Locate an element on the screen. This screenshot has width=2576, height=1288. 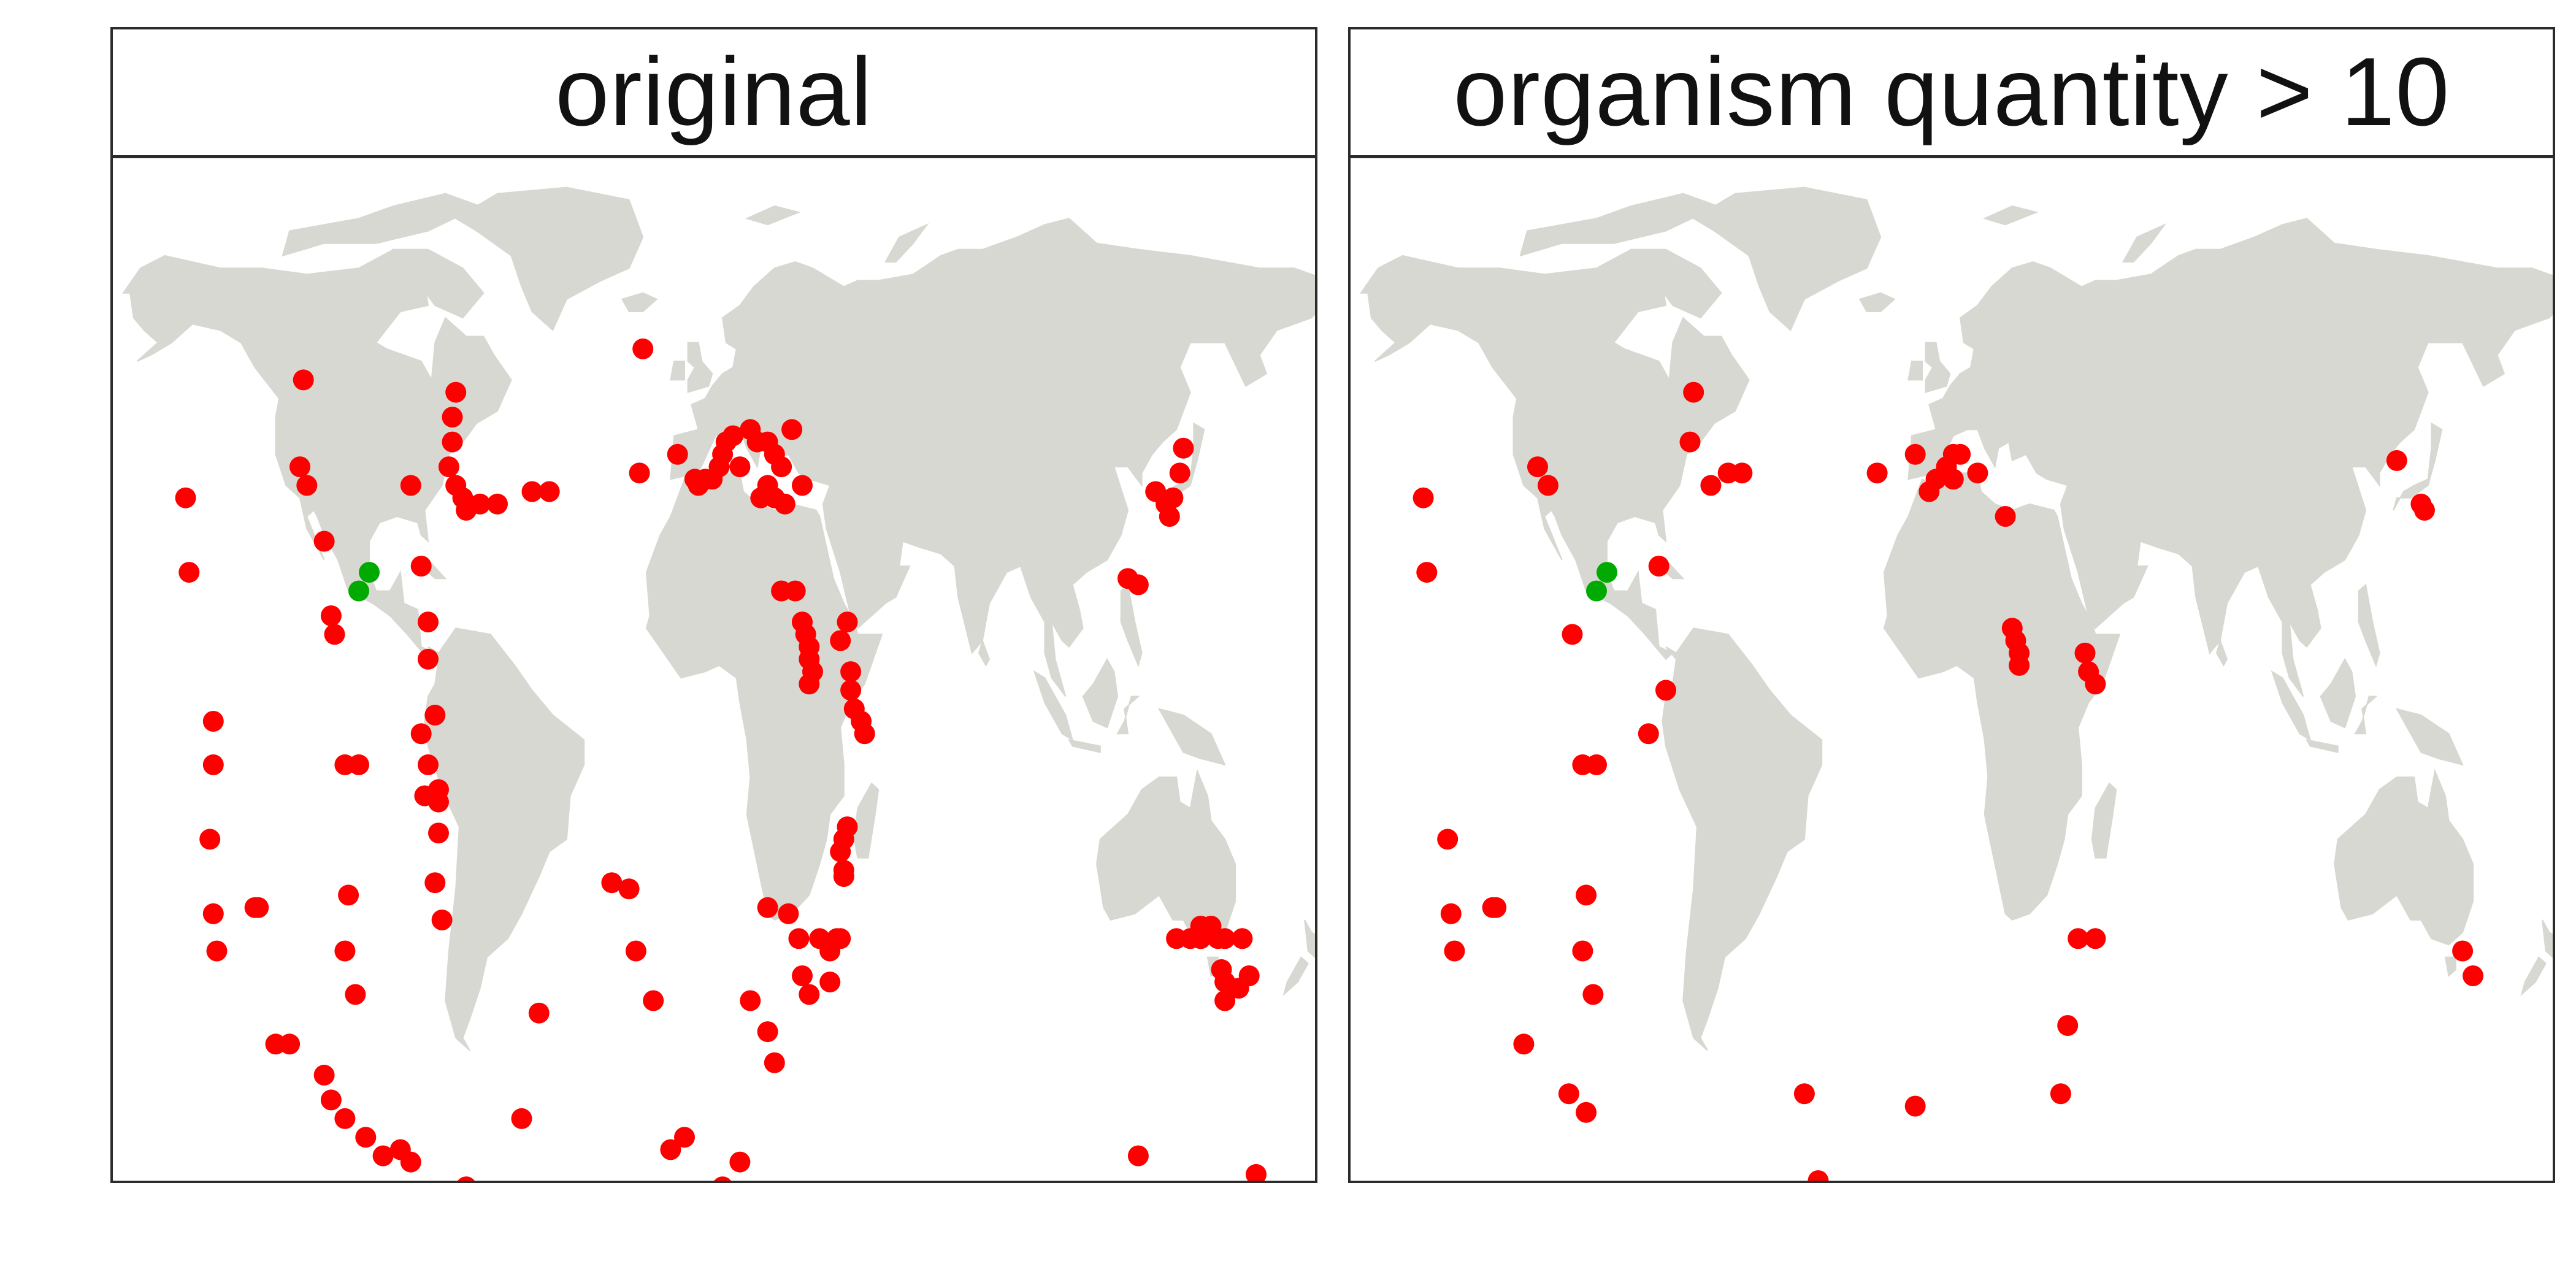
land-new-guinea is located at coordinates (1191, 737).